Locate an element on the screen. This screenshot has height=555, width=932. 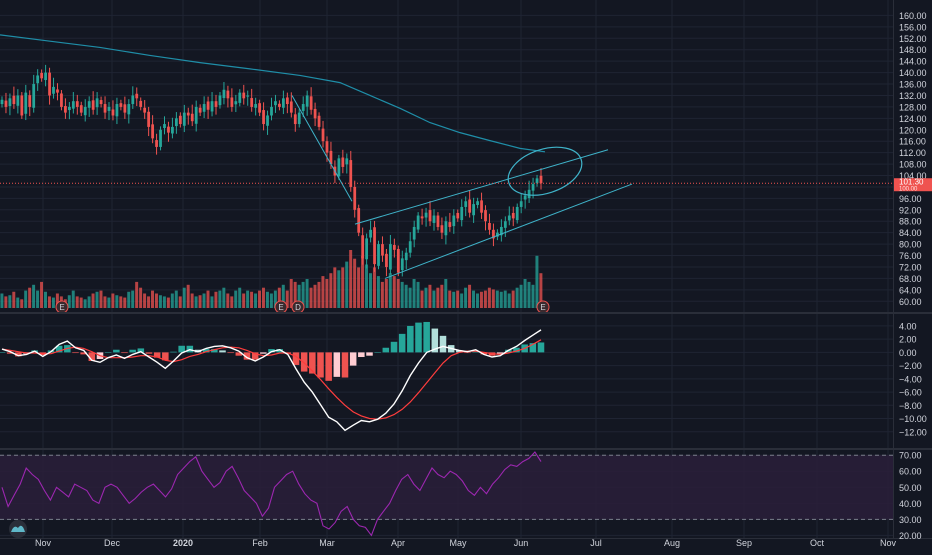
rsi-axis-label: 70.00 is located at coordinates (910, 456).